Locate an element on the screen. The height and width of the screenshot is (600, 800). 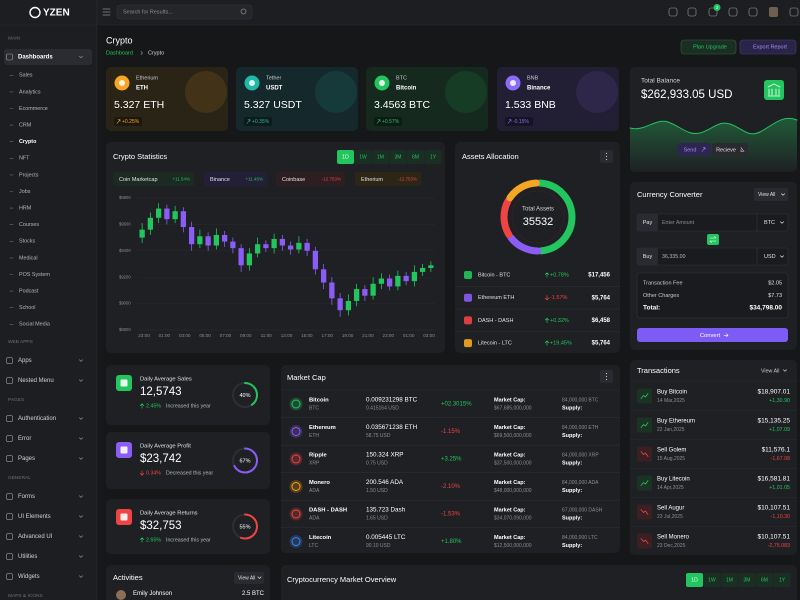
convert-button is located at coordinates (712, 335).